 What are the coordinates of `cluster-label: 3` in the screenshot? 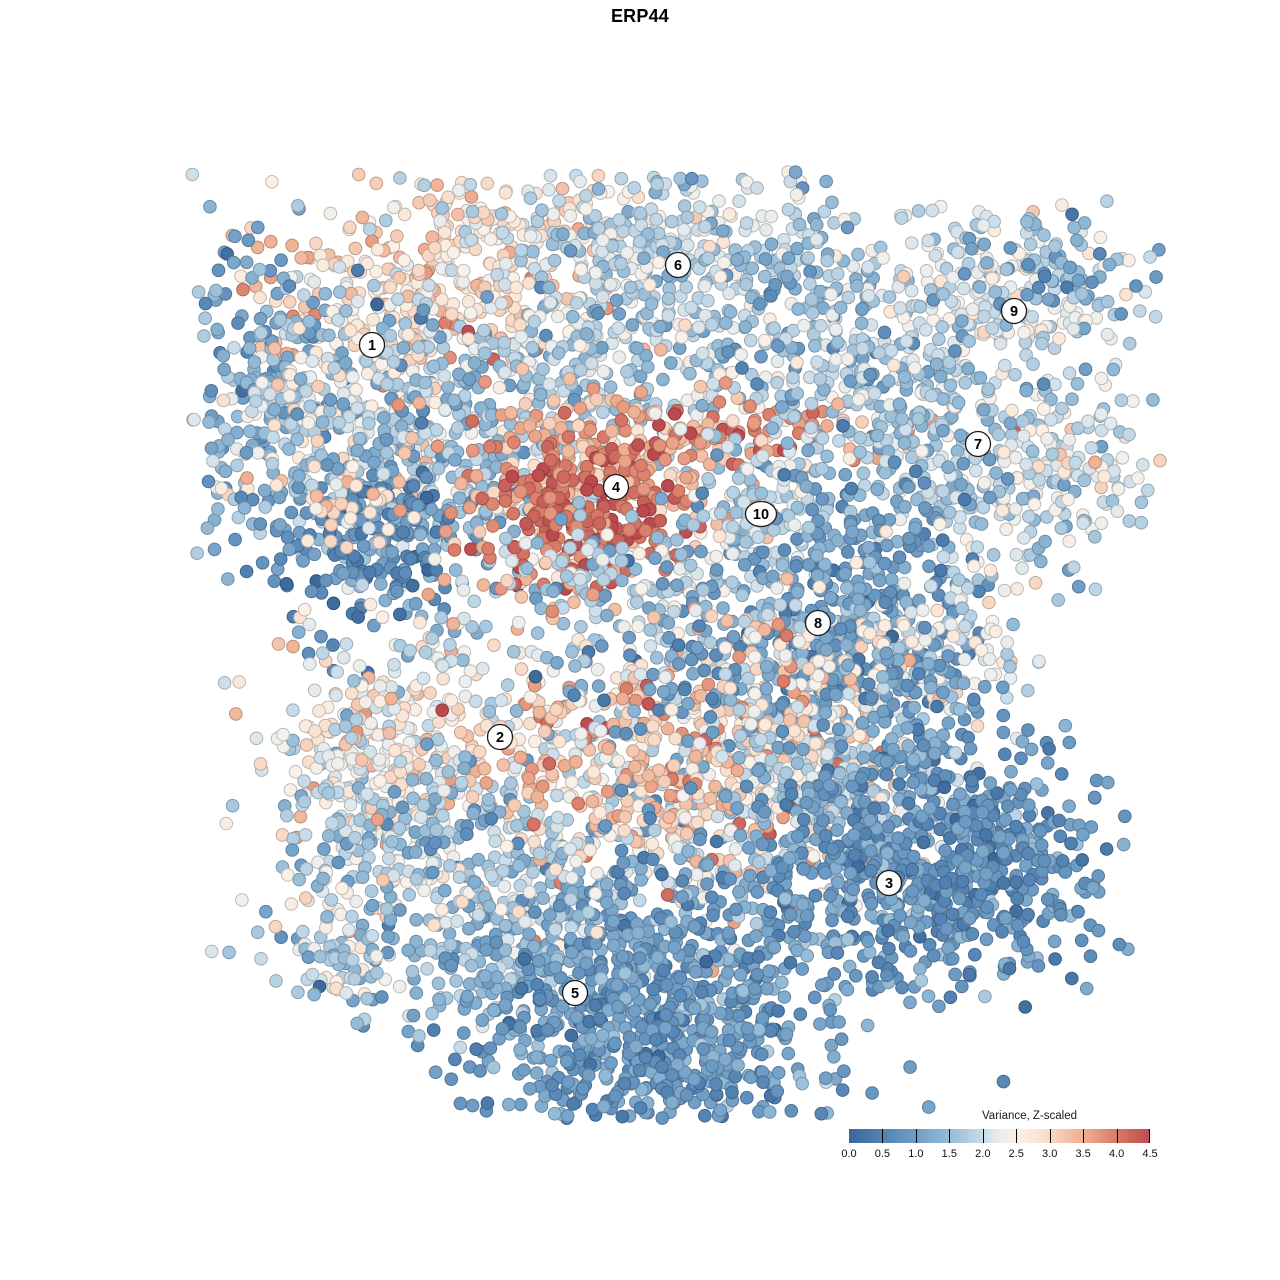 It's located at (889, 883).